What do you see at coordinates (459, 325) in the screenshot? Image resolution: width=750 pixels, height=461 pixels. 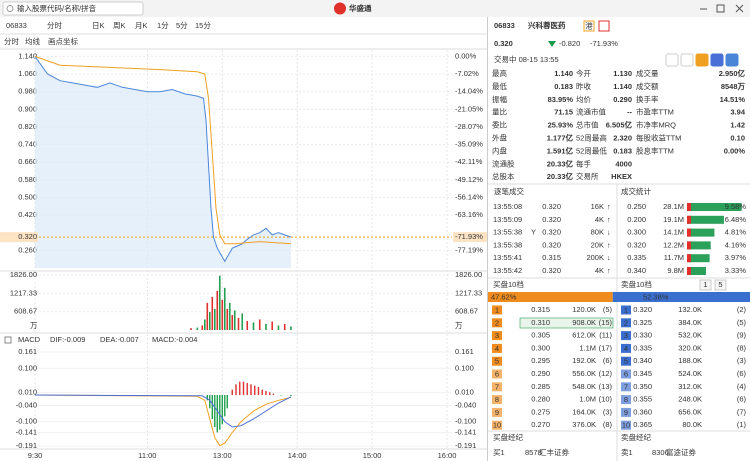 I see `volume-unit: 万` at bounding box center [459, 325].